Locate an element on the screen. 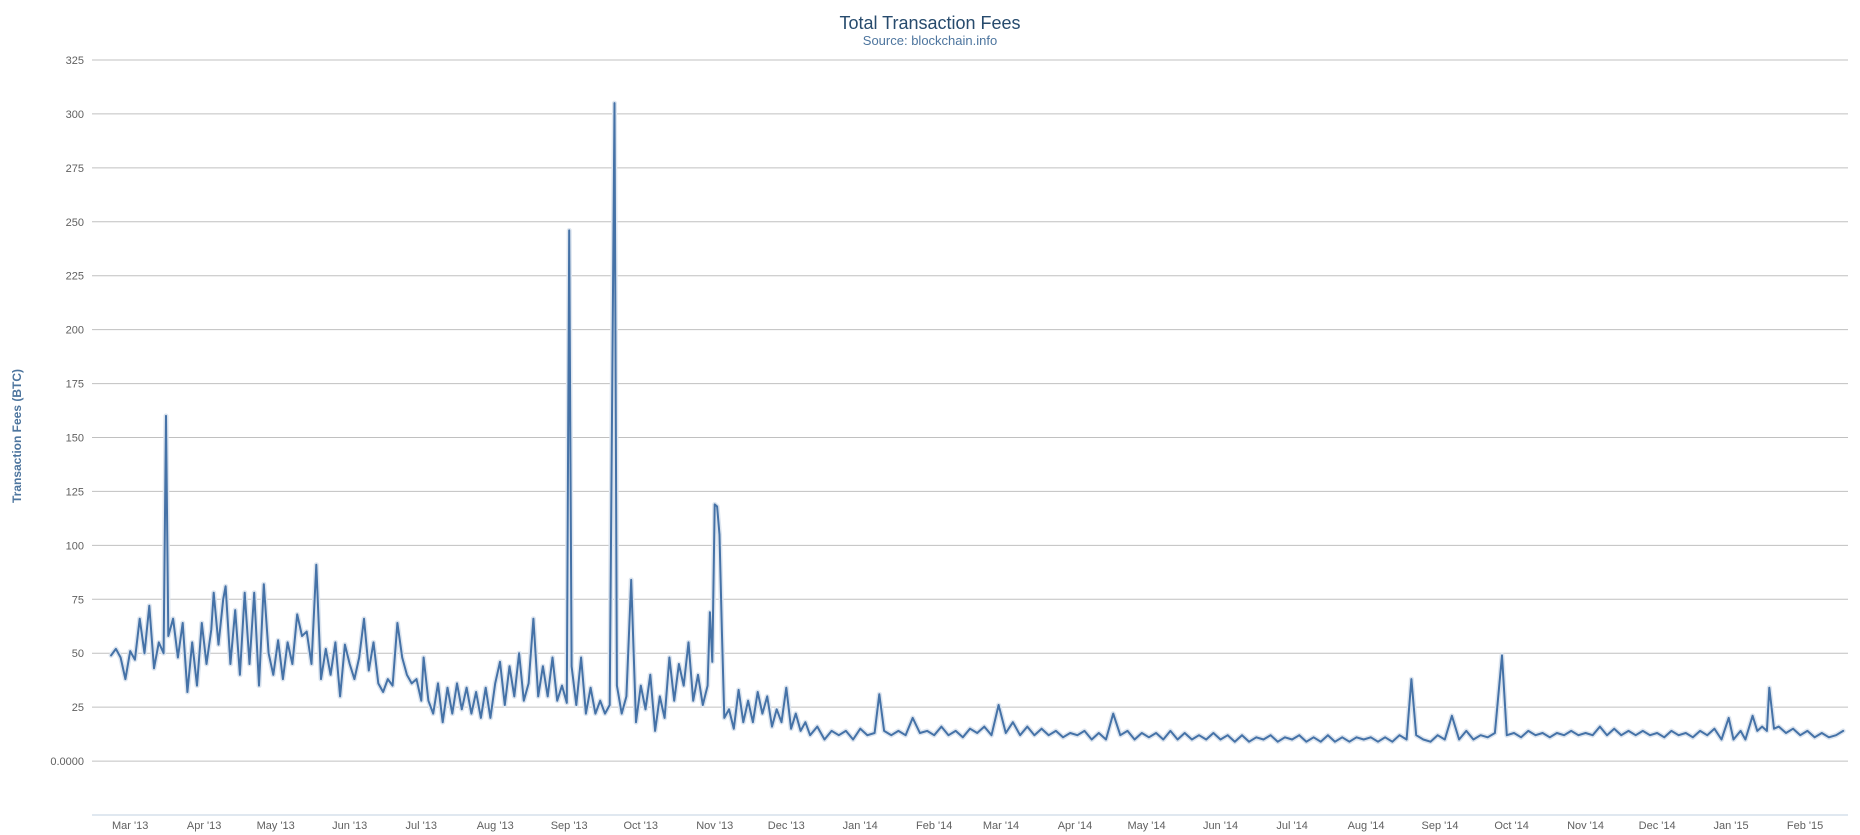  y-tick-label: 275 is located at coordinates (75, 169).